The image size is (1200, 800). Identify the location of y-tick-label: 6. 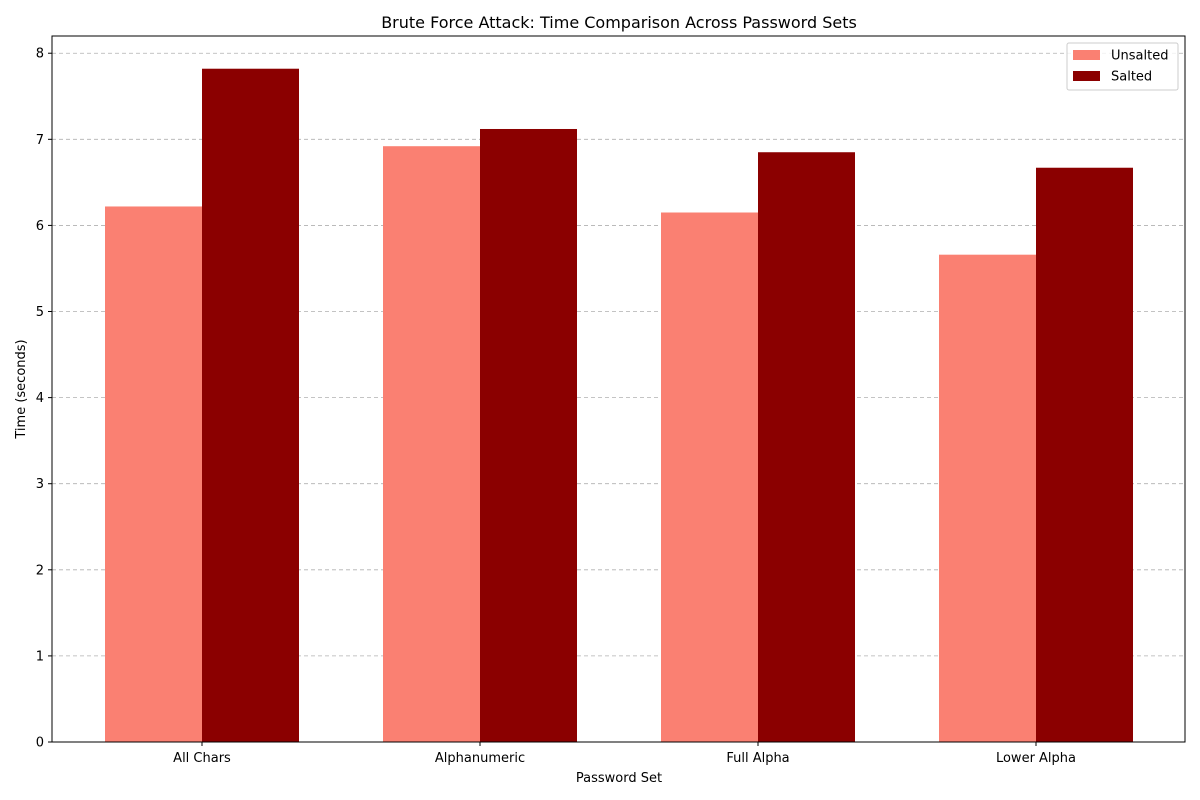
(40, 226).